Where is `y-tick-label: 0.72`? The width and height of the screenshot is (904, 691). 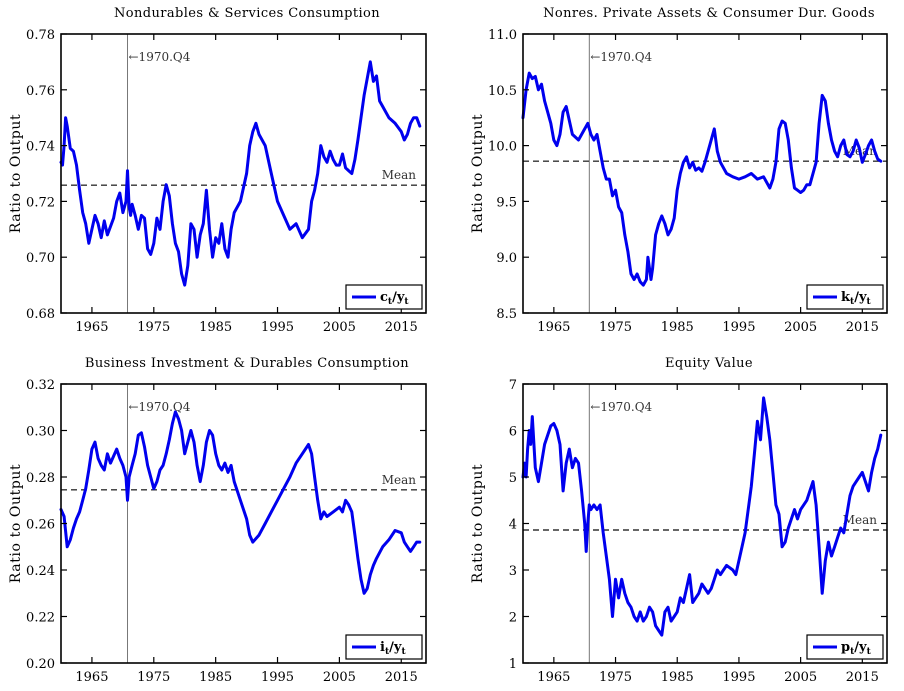 y-tick-label: 0.72 is located at coordinates (40, 202).